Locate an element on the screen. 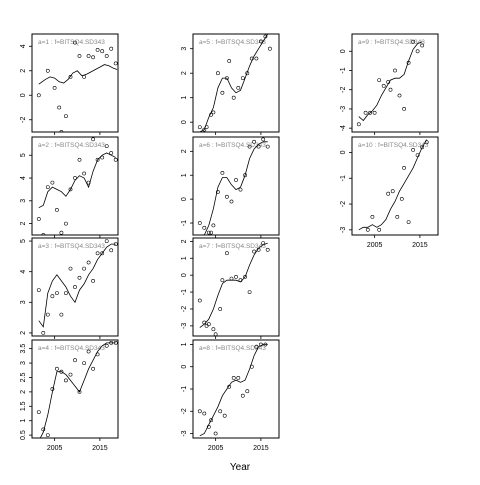 The height and width of the screenshot is (485, 480). y-tick-label: 3.5 is located at coordinates (23, 349).